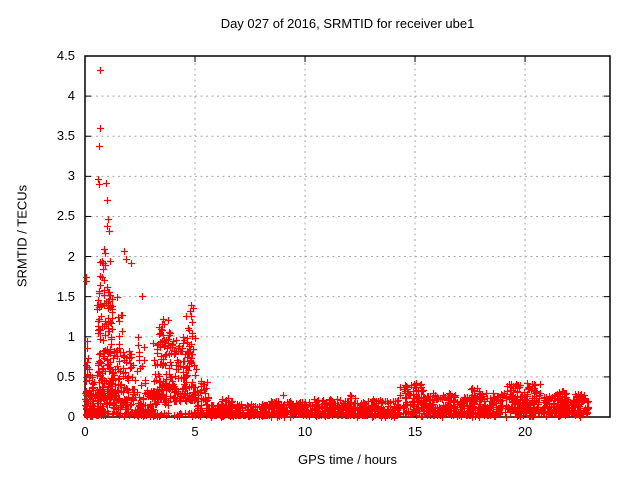  I want to click on y-tick-label: 1.5, so click(65, 296).